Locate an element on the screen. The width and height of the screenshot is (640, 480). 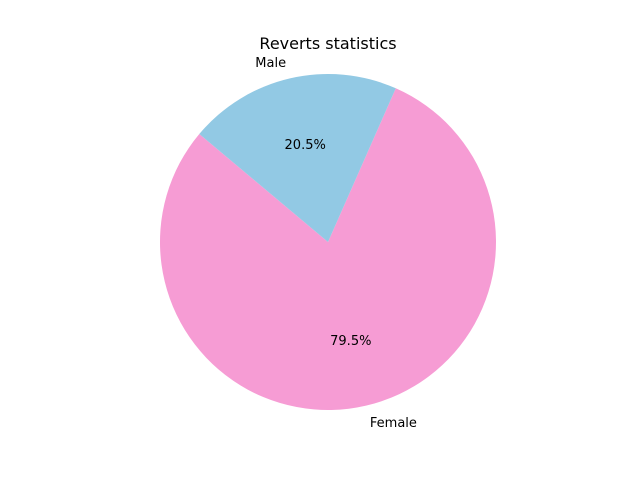
pie-slice-male is located at coordinates (297, 157).